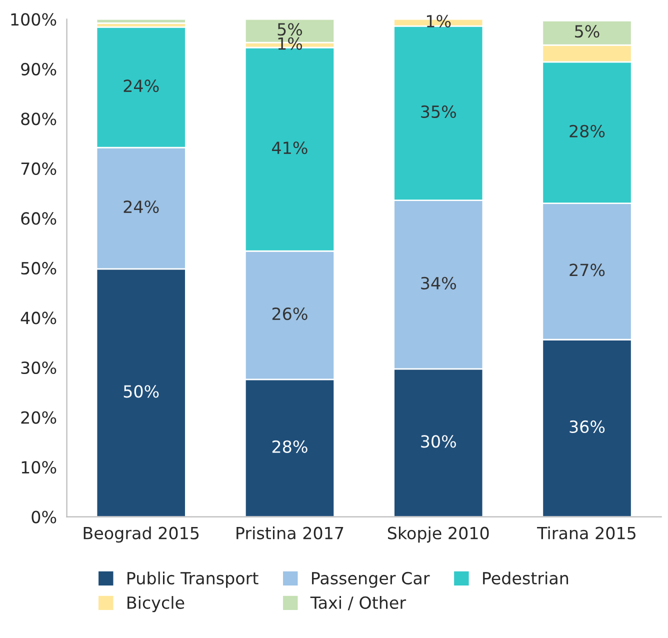  I want to click on legend-label: Pedestrian, so click(525, 578).